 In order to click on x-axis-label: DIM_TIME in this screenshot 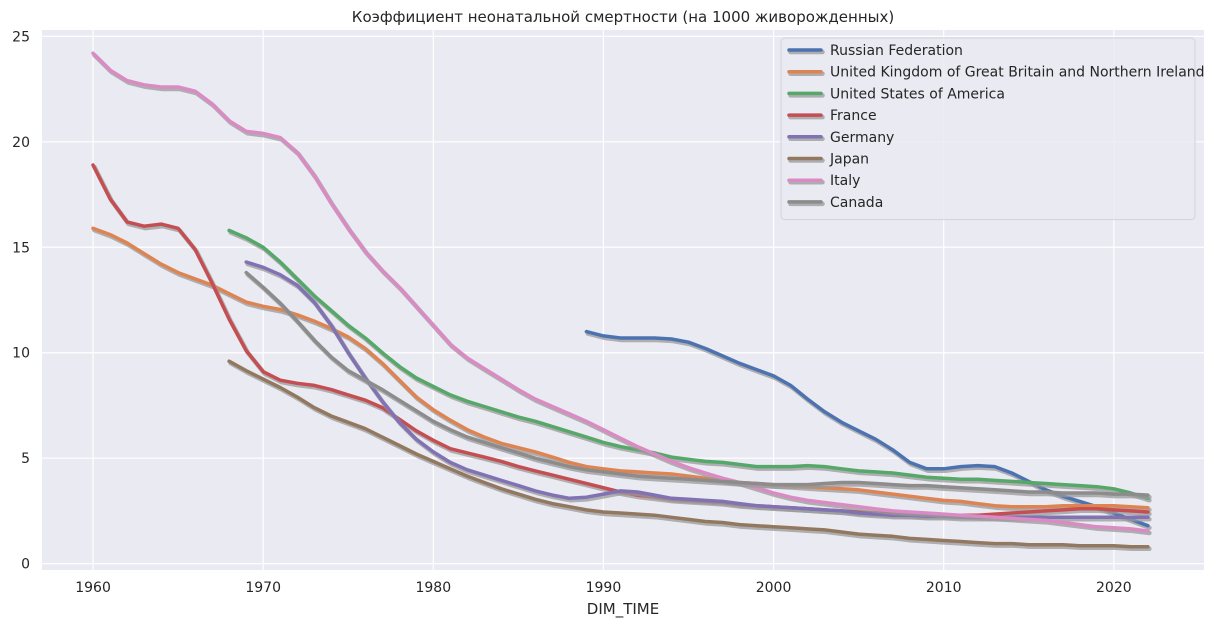, I will do `click(623, 609)`.